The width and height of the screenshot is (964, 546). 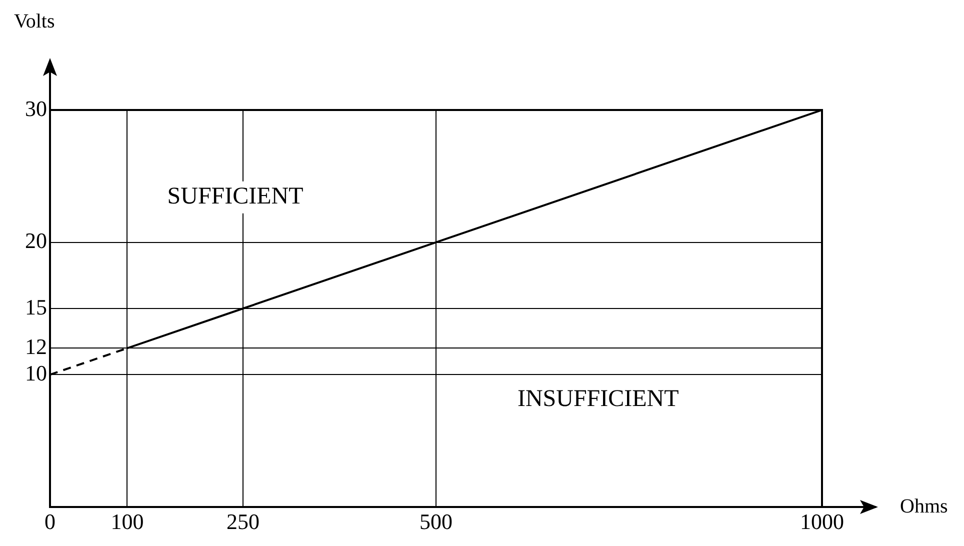 What do you see at coordinates (36, 307) in the screenshot?
I see `y-tick-label: 15` at bounding box center [36, 307].